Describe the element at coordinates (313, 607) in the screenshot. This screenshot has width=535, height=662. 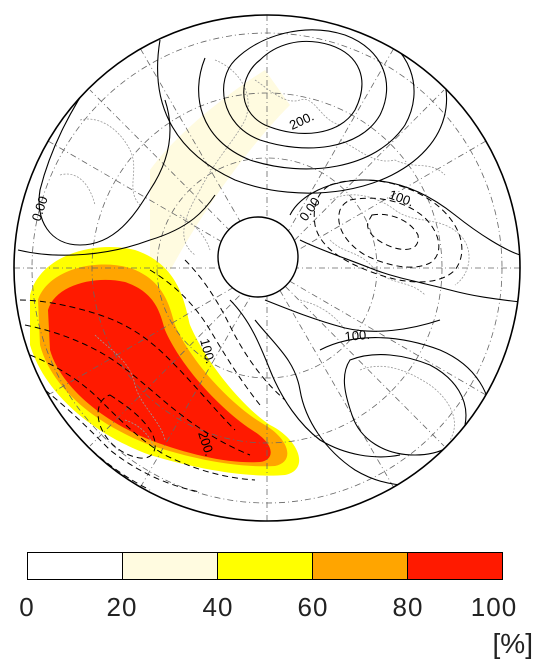
I see `colorbar-tick-60: 60` at that location.